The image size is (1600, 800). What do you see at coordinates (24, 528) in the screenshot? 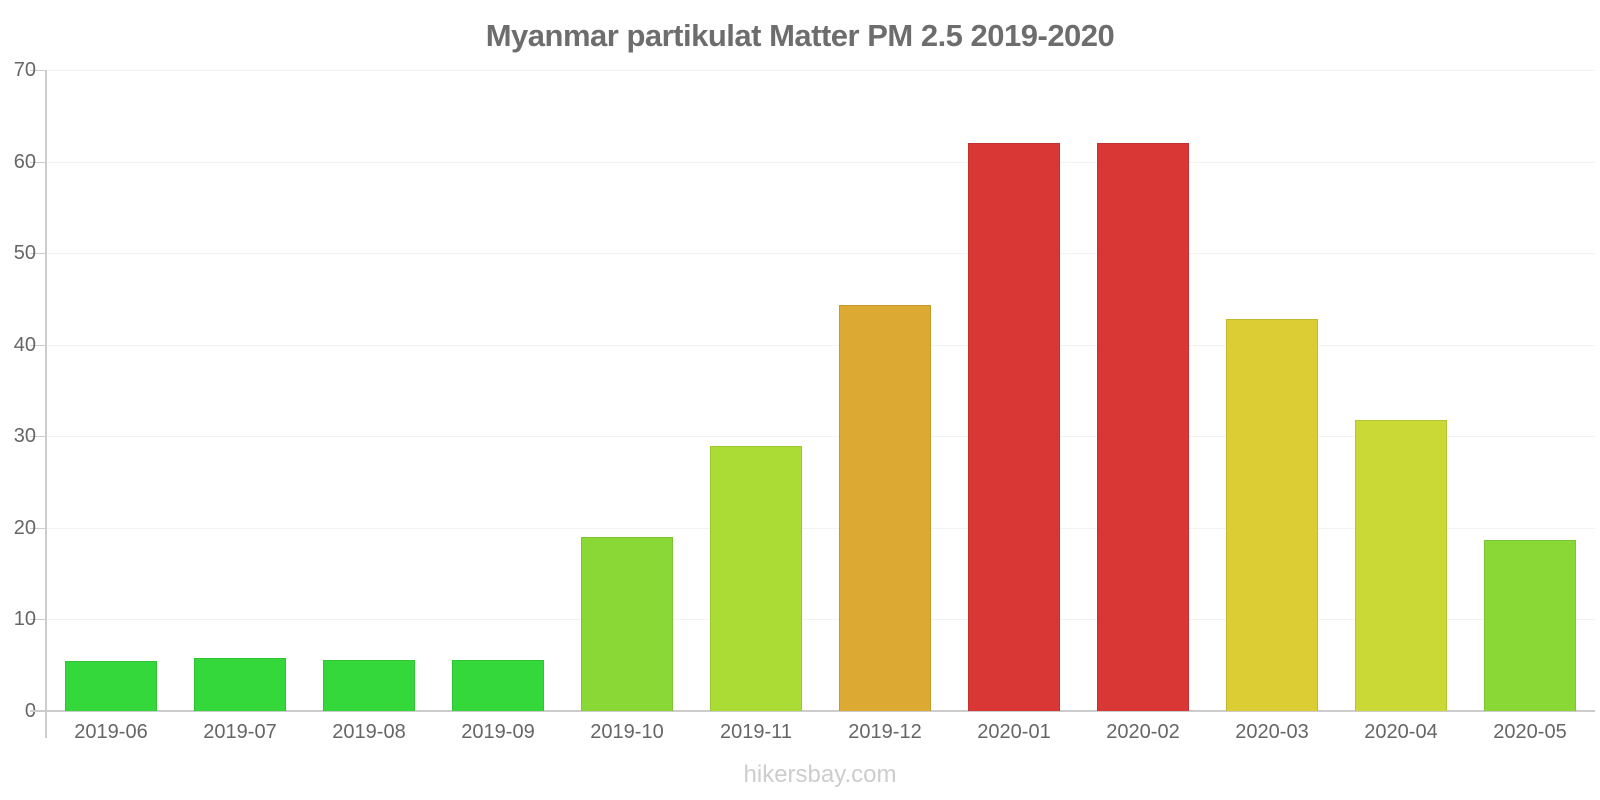
I see `y-axis-tick-label-20: 20` at bounding box center [24, 528].